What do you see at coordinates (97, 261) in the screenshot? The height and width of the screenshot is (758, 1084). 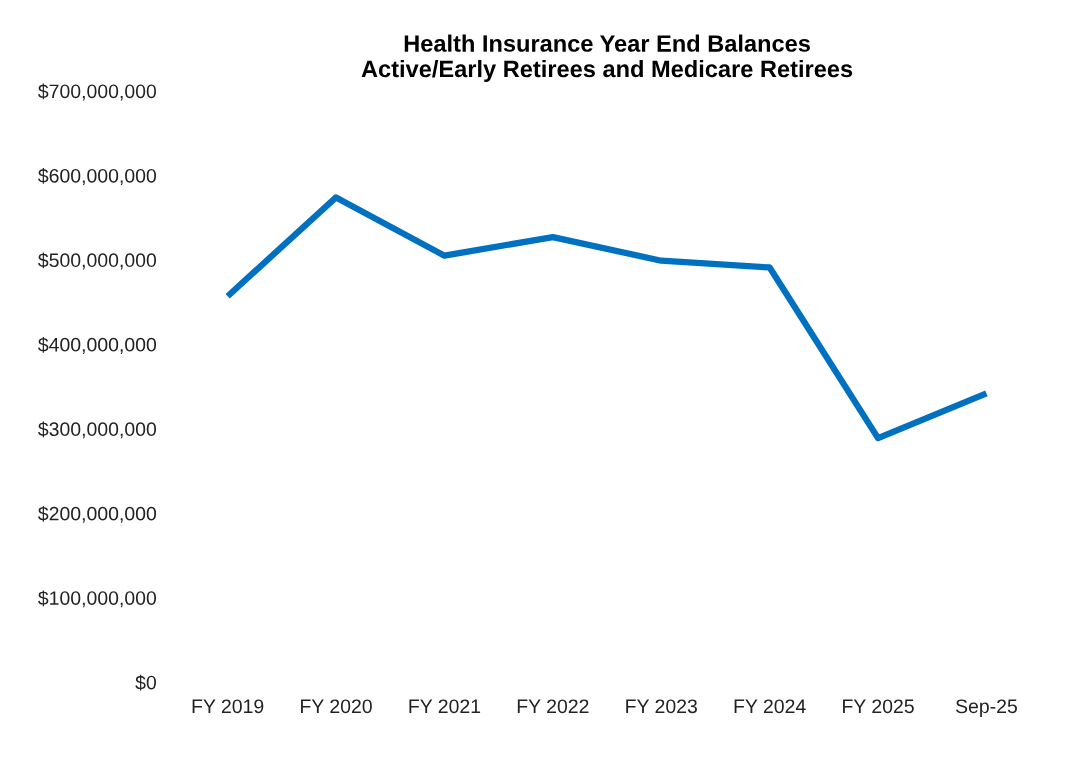 I see `y-tick-label: $500,000,000` at bounding box center [97, 261].